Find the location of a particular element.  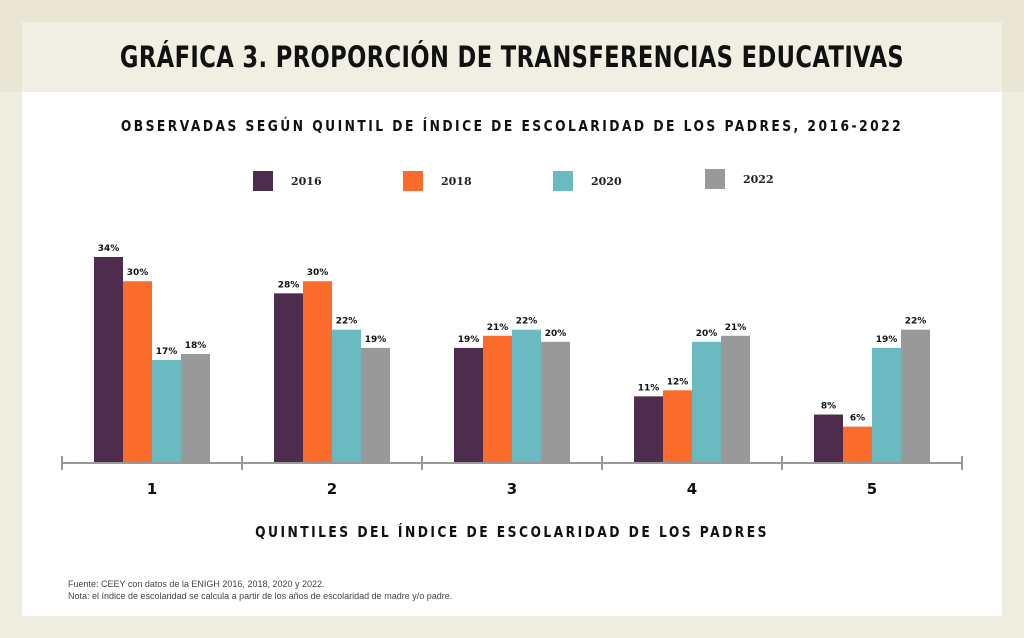

bar-2020-q5 is located at coordinates (886, 405).